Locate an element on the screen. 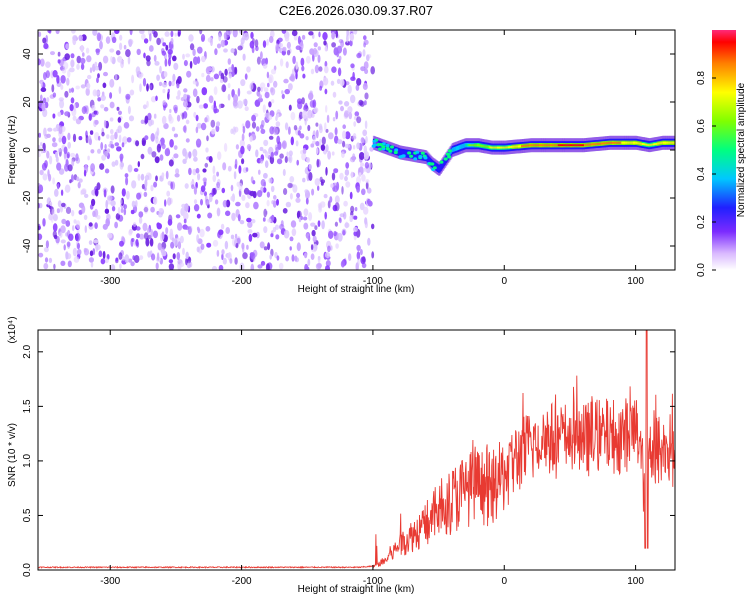  colorbar-tick-label: 0.6 is located at coordinates (701, 126).